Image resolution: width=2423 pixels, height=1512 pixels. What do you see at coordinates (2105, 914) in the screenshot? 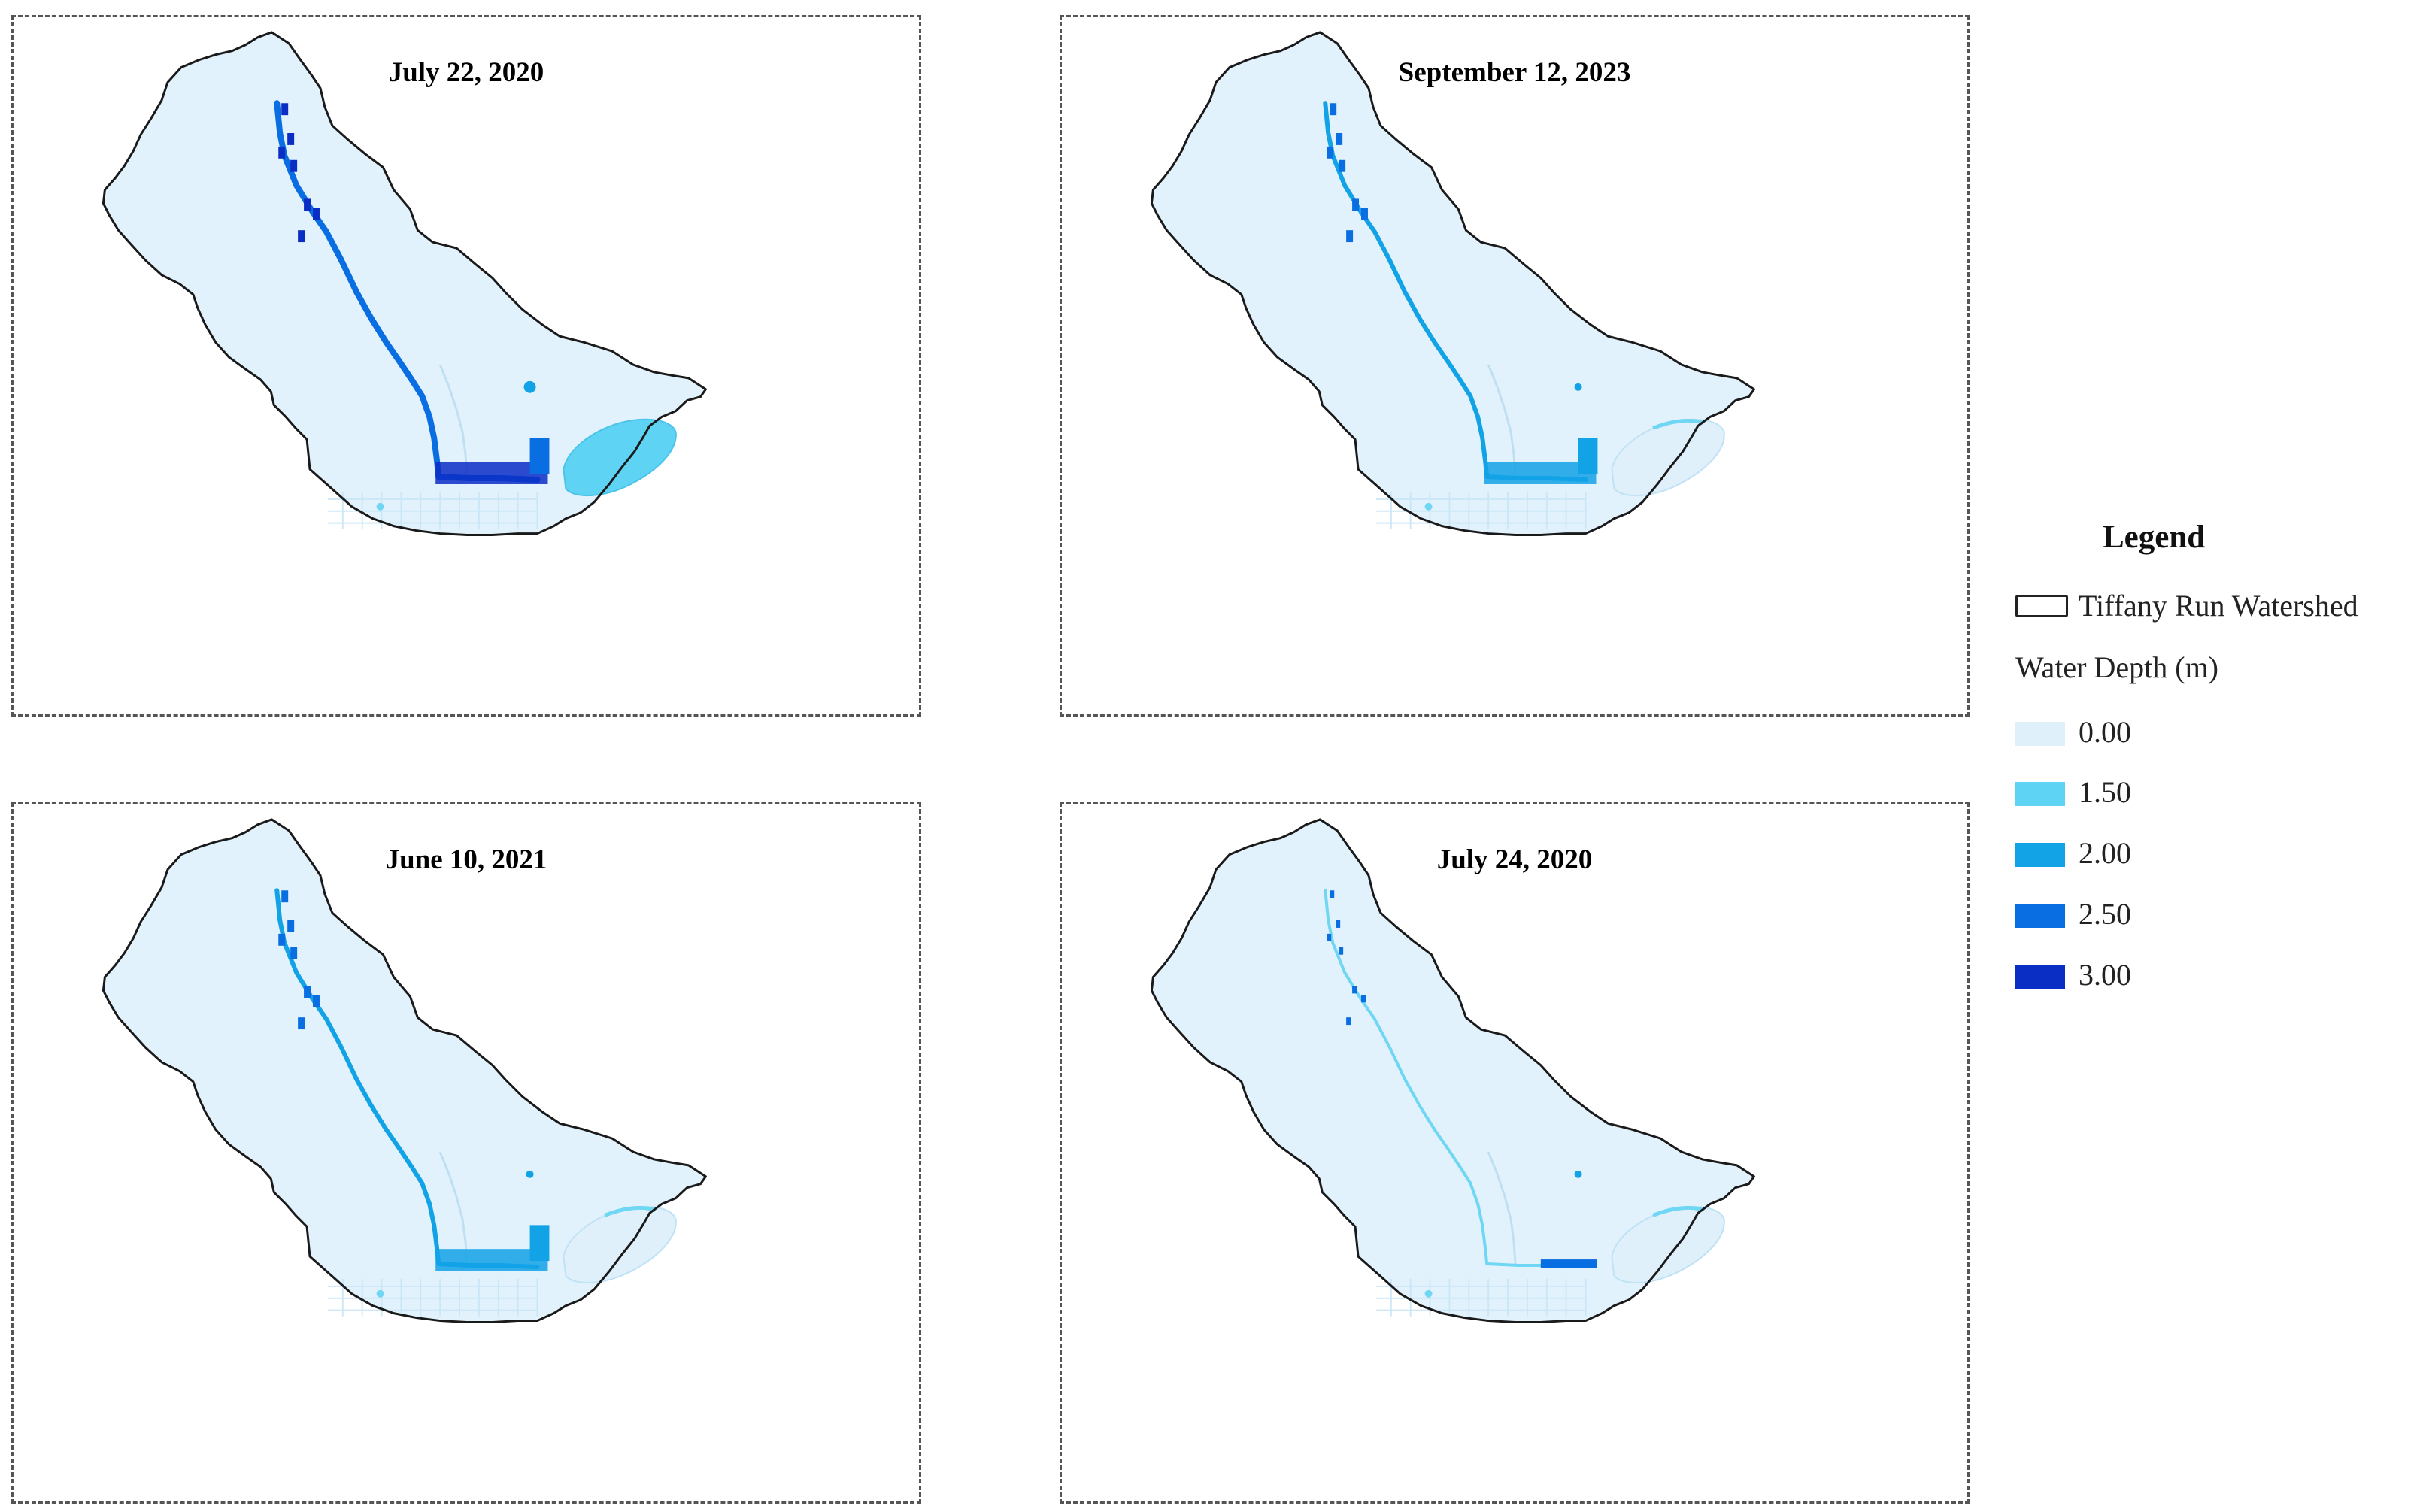
I see `depth-label: 2.50` at bounding box center [2105, 914].